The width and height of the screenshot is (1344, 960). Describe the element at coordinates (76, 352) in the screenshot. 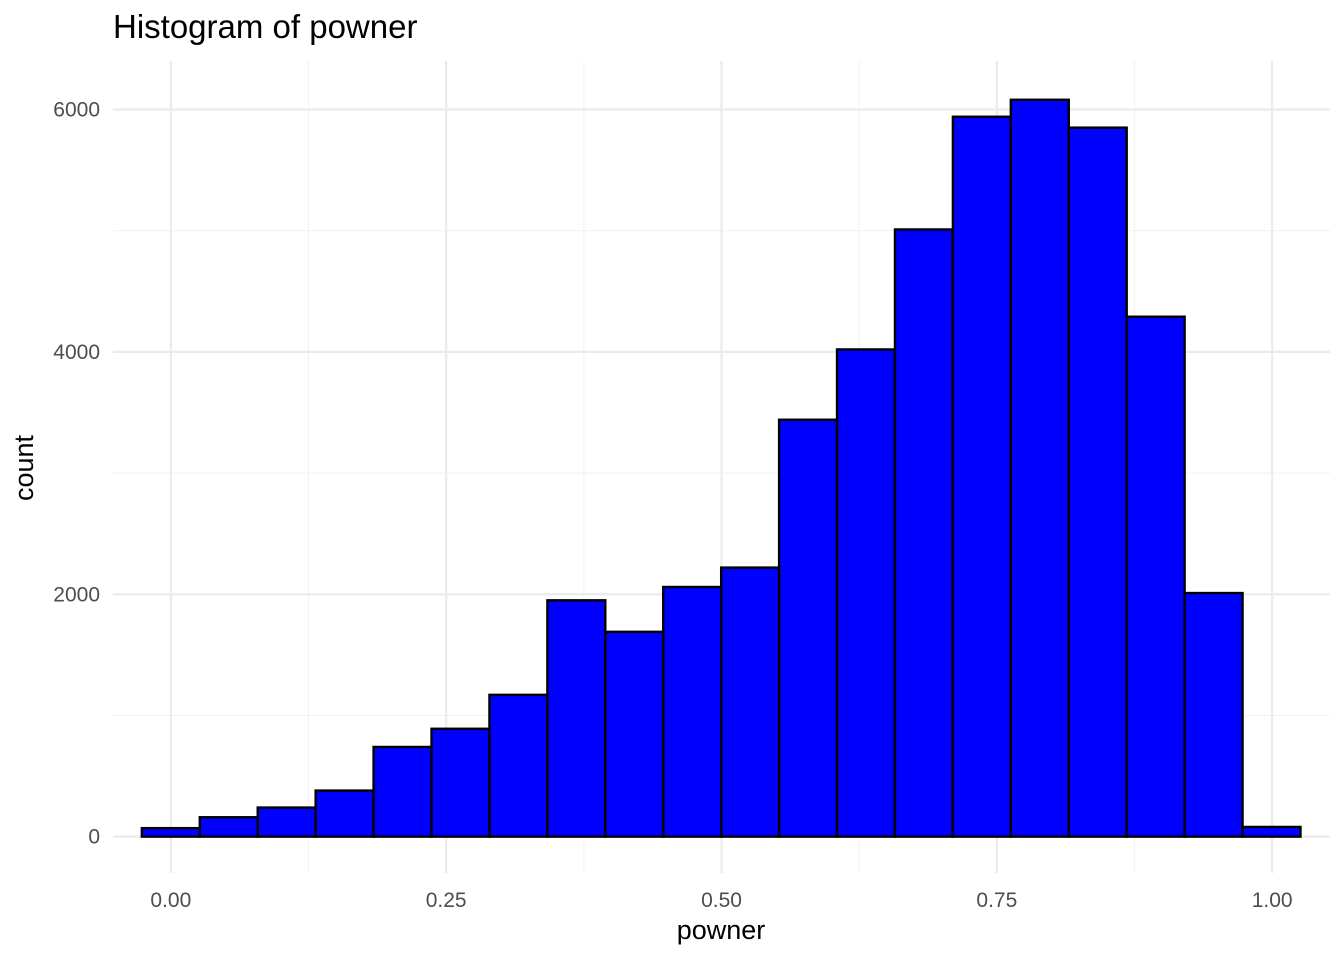

I see `y-tick-label: 4000` at that location.